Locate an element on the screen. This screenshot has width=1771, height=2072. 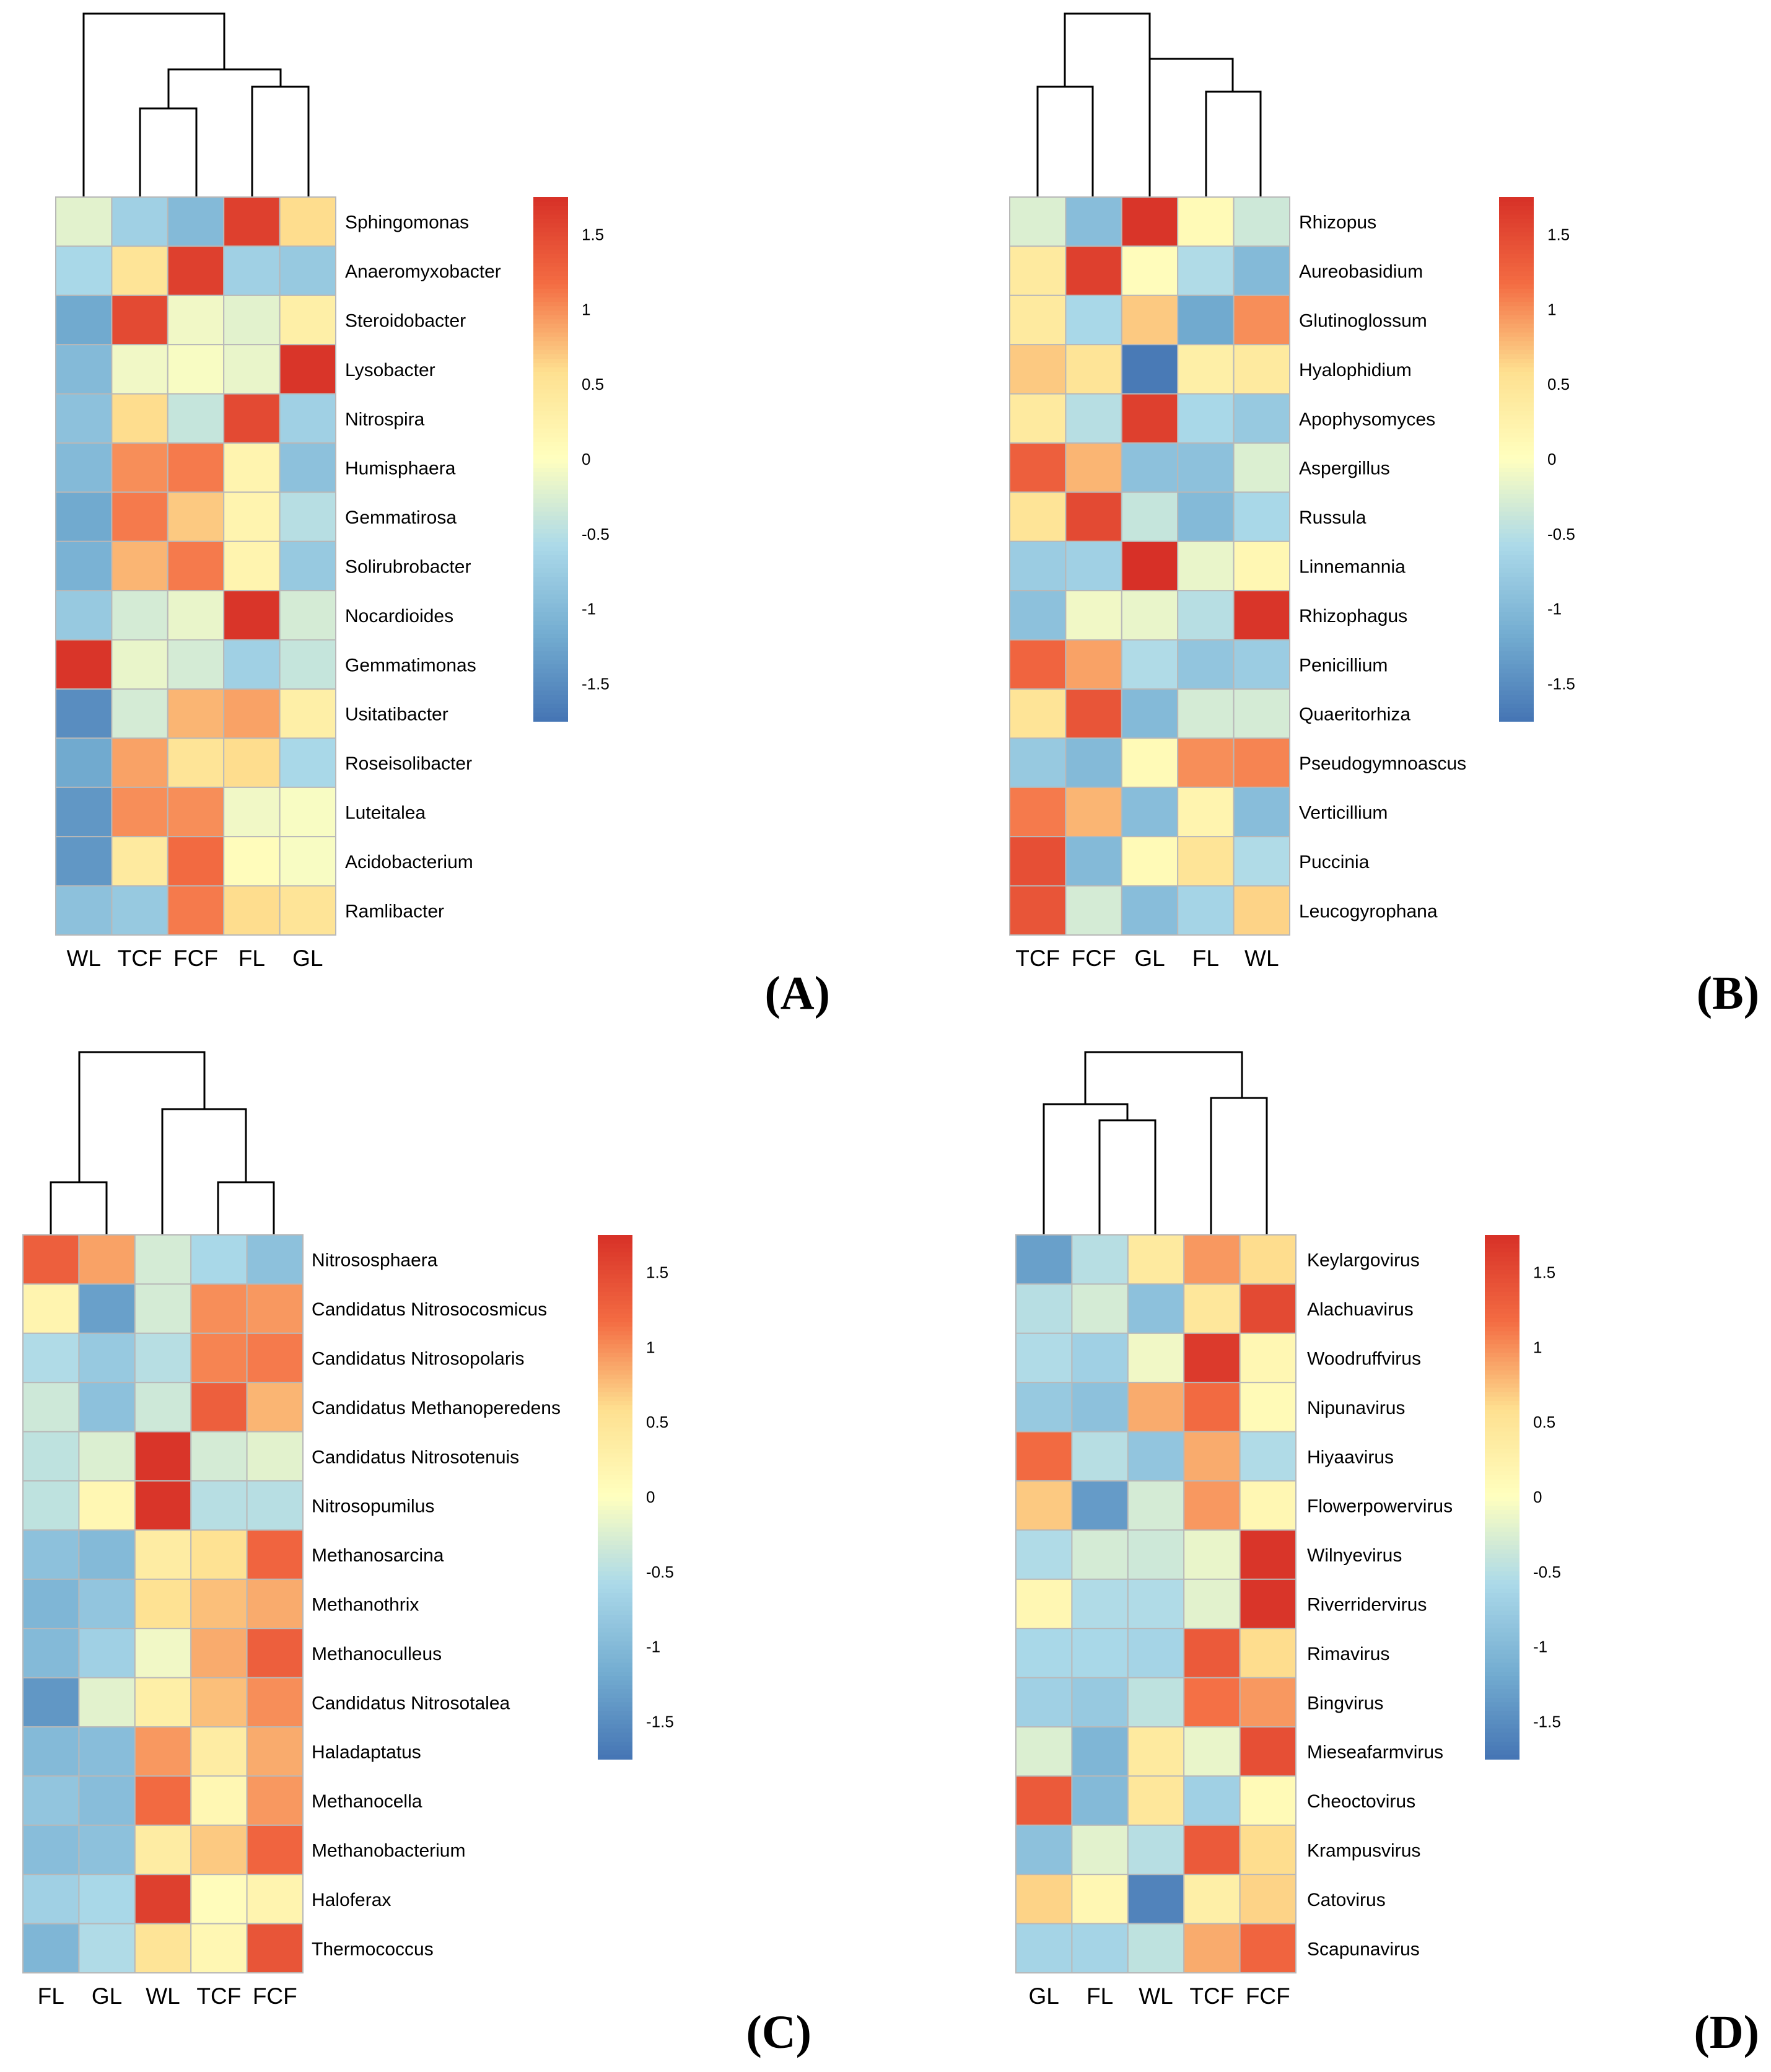
row-label: Haloferax is located at coordinates (352, 1900).